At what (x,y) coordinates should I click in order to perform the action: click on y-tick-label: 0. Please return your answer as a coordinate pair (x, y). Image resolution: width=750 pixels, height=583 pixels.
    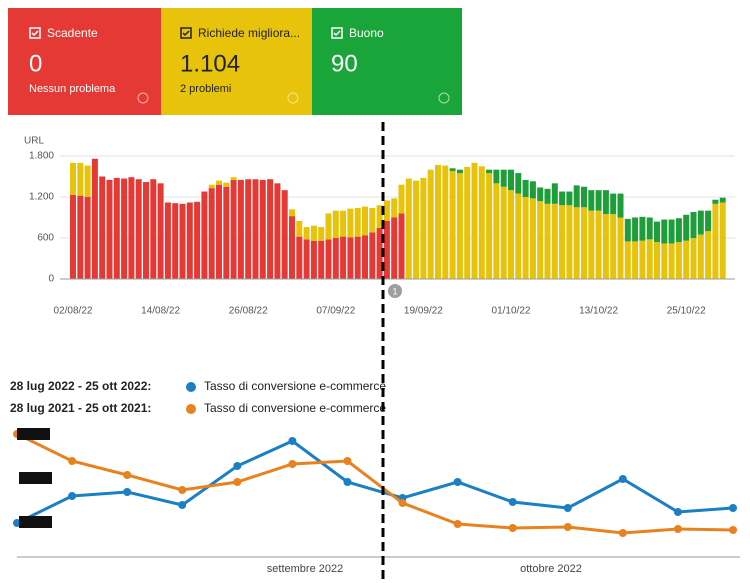
    Looking at the image, I should click on (51, 279).